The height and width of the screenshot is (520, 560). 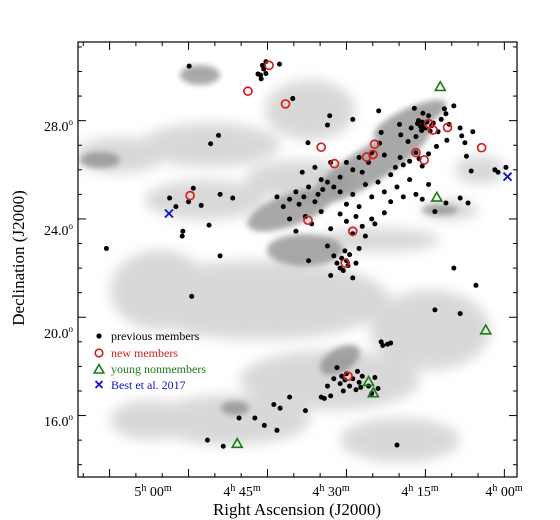 What do you see at coordinates (242, 491) in the screenshot?
I see `x-tick-label: 4h 45m` at bounding box center [242, 491].